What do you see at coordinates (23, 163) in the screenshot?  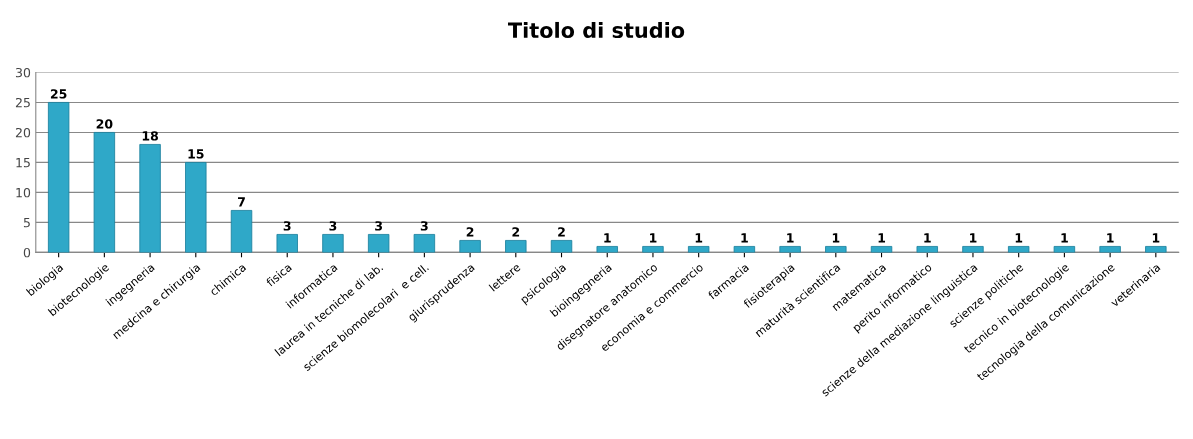 I see `y-tick-label: 15` at bounding box center [23, 163].